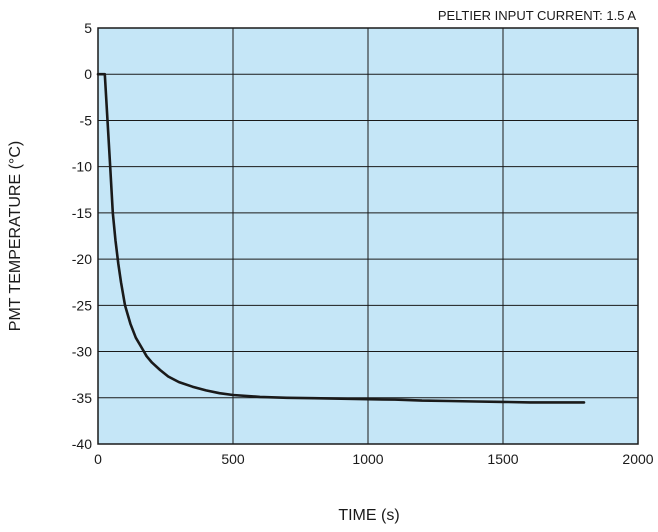 The image size is (658, 532). Describe the element at coordinates (367, 459) in the screenshot. I see `x-tick-label: 1000` at that location.